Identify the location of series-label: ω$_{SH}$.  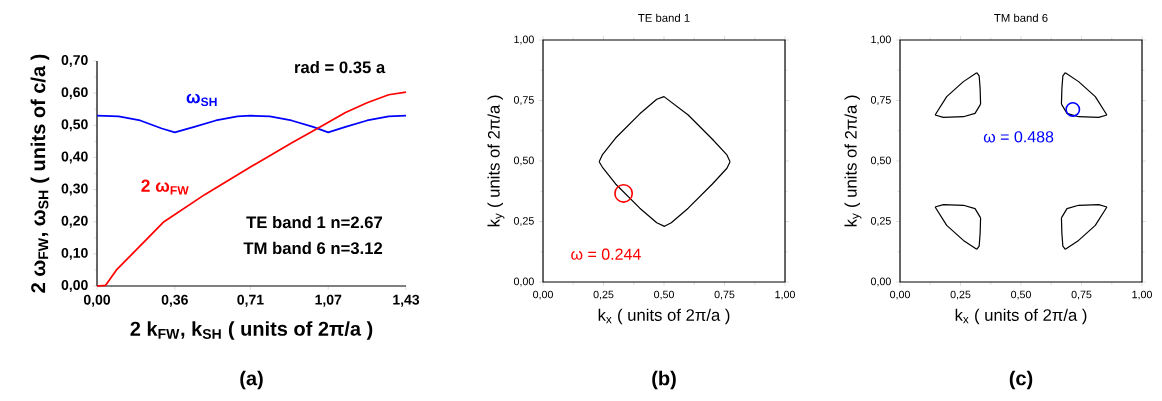
(201, 100).